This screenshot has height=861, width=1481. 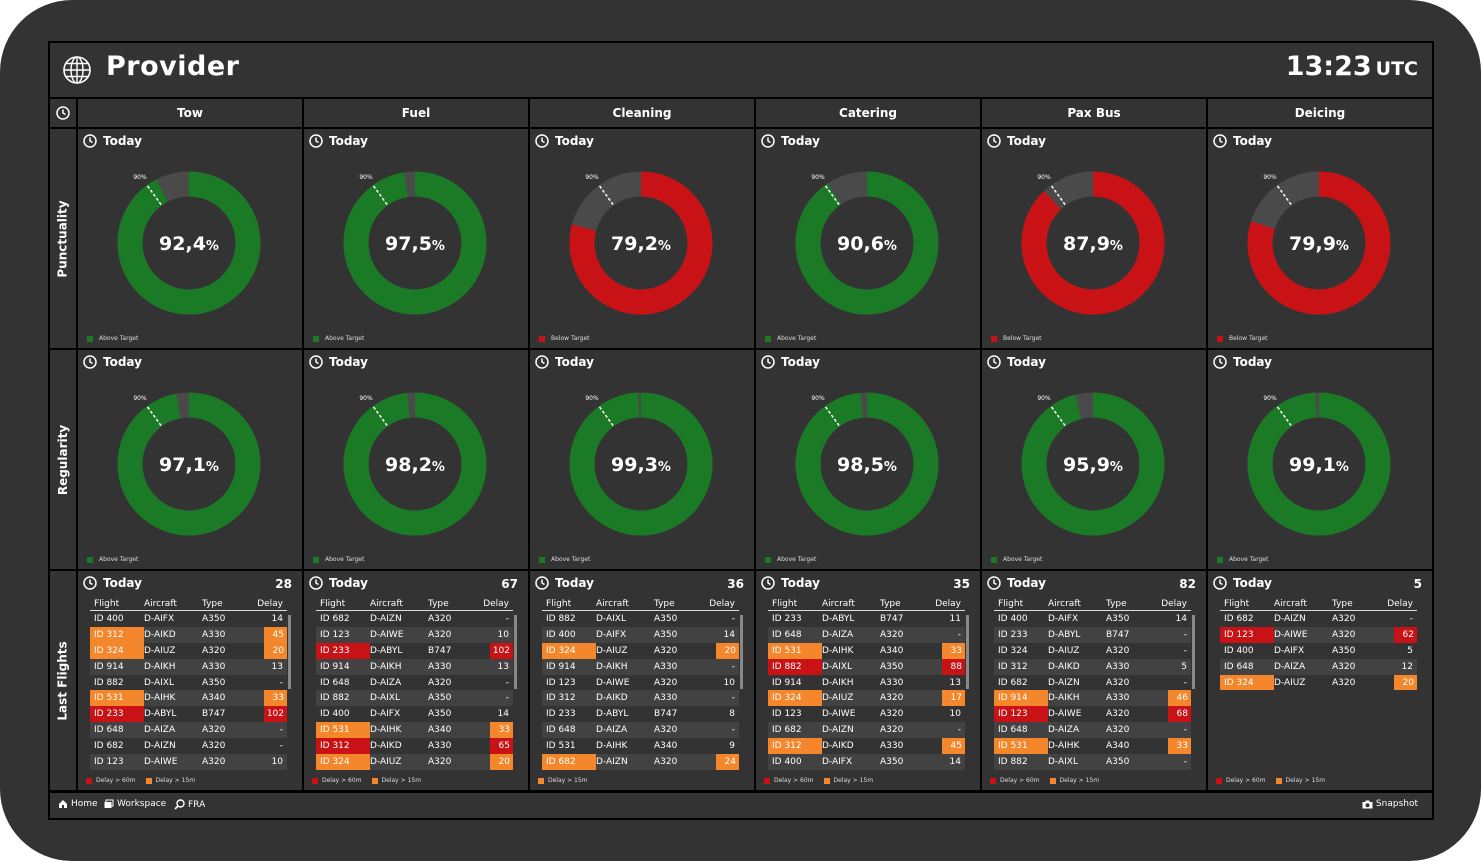 I want to click on punctuality-card: Today 90% 90,6% Above Target, so click(x=868, y=238).